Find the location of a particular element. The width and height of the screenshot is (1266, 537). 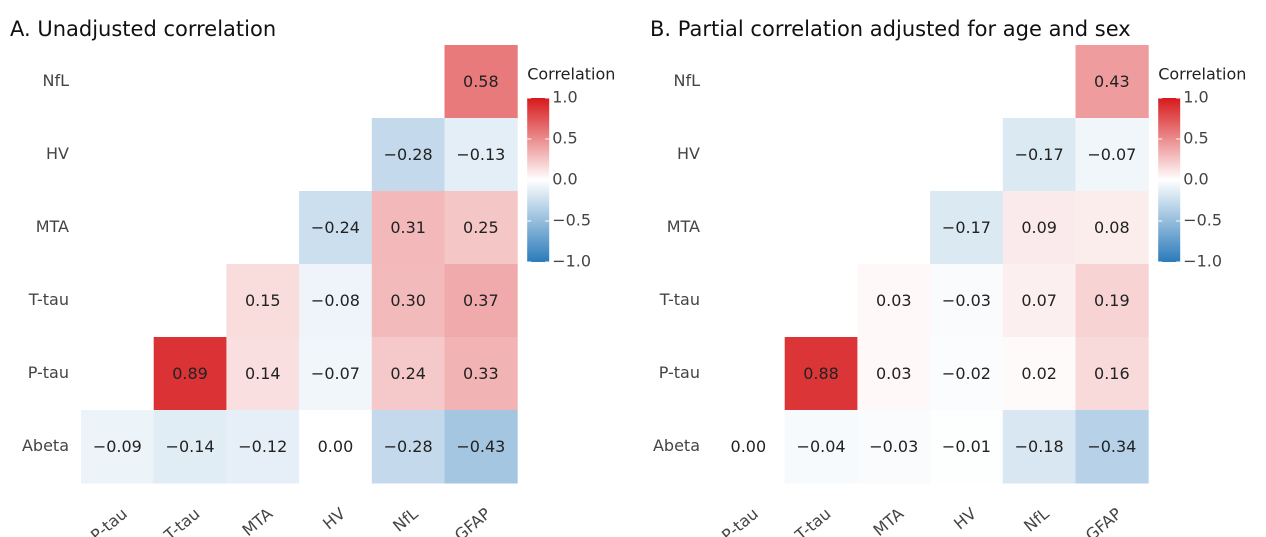

cell-label: 0.25 is located at coordinates (481, 227).